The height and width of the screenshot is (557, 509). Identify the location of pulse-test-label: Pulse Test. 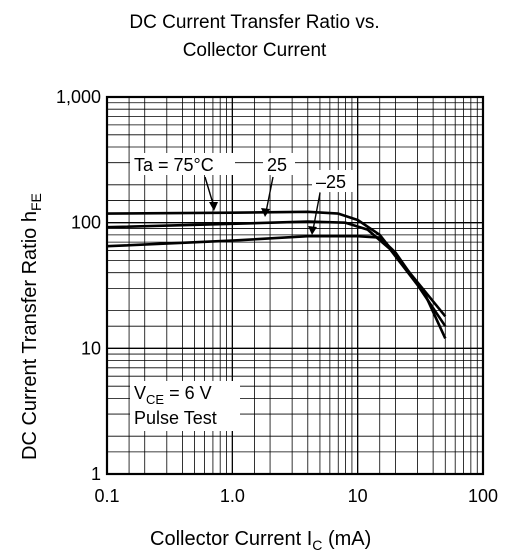
(175, 418).